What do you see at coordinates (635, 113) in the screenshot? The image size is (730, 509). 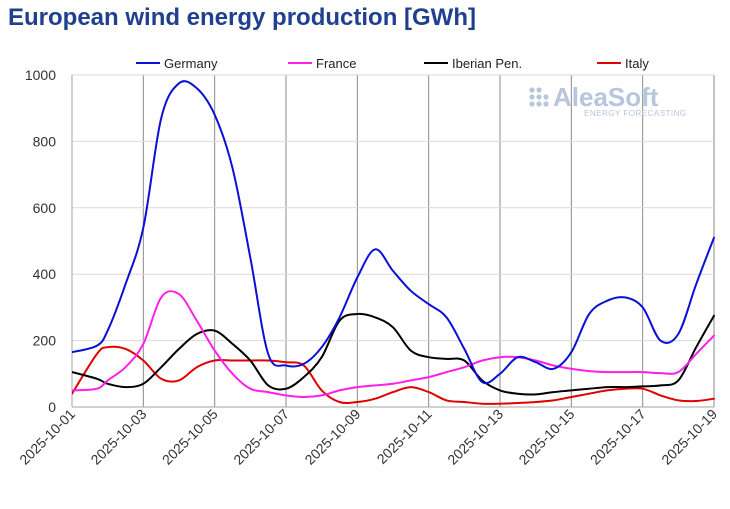 I see `logo-sub-text: ENERGY FORECASTING` at bounding box center [635, 113].